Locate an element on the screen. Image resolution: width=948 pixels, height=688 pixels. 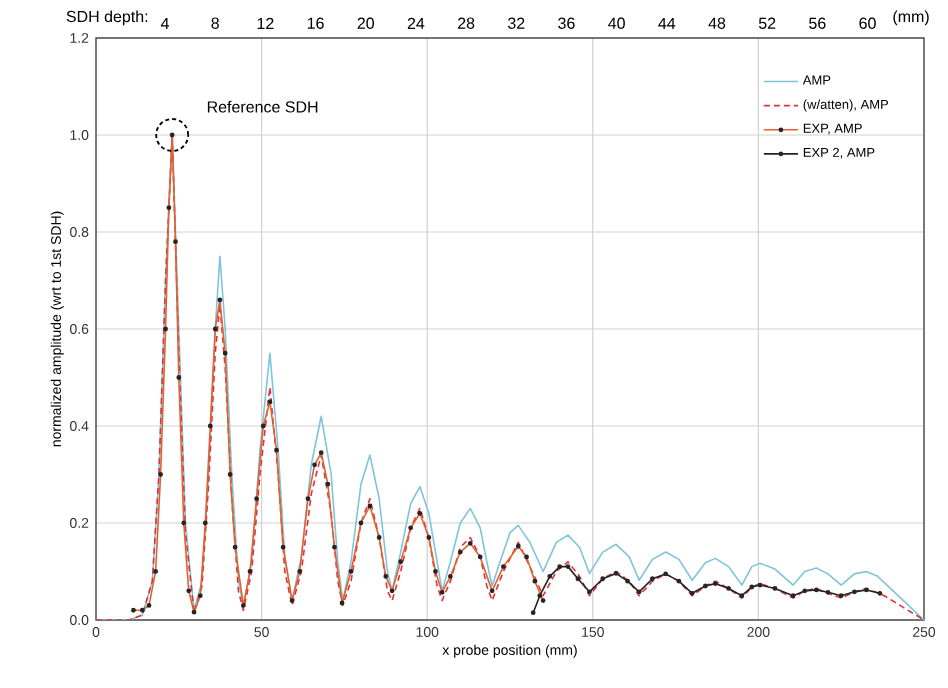
x2-tick-label: 44 is located at coordinates (667, 23).